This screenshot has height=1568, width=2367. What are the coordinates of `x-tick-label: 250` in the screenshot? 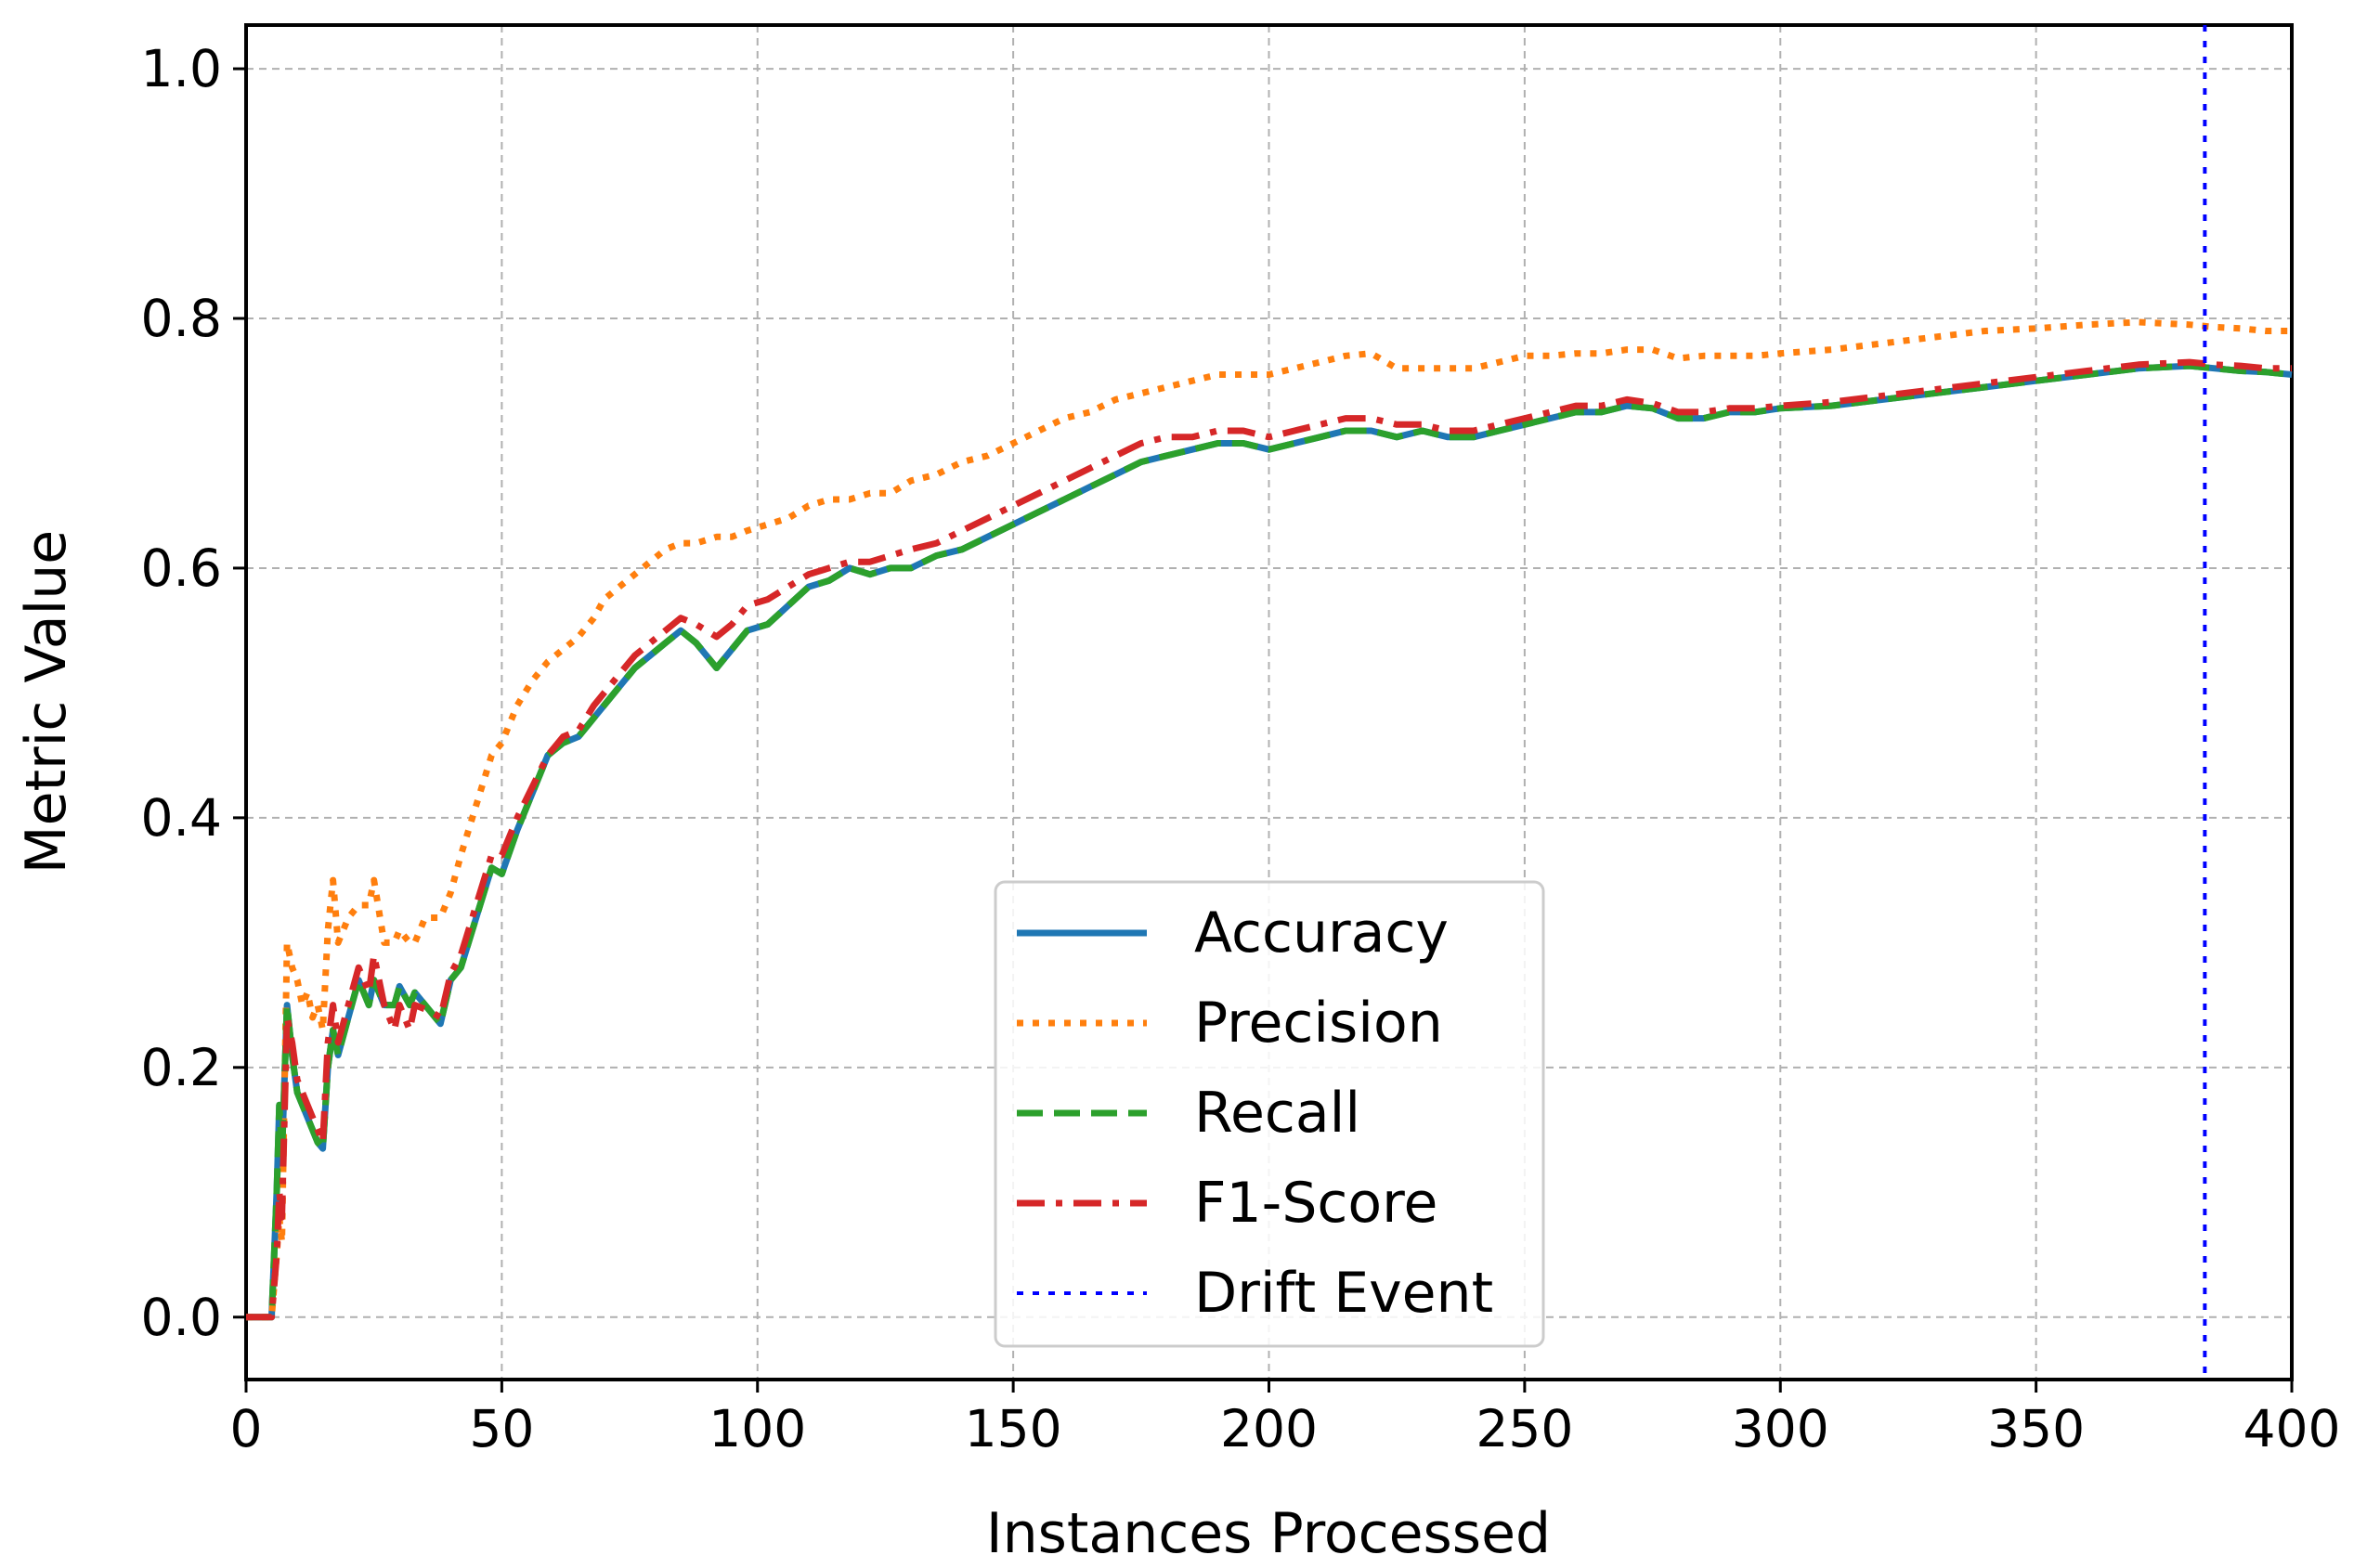 It's located at (1525, 1428).